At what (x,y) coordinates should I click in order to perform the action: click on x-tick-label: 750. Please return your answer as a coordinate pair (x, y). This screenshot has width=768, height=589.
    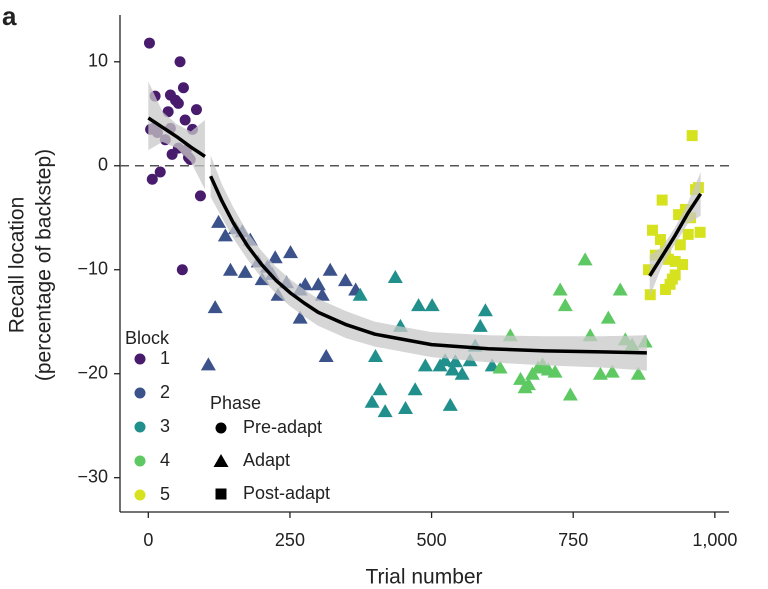
    Looking at the image, I should click on (573, 540).